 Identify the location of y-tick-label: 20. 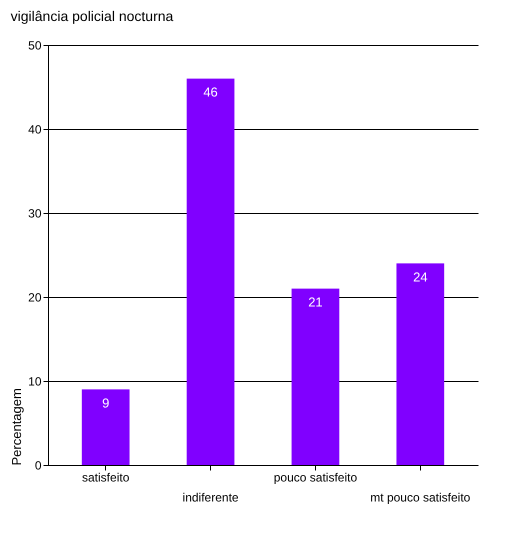
(35, 297).